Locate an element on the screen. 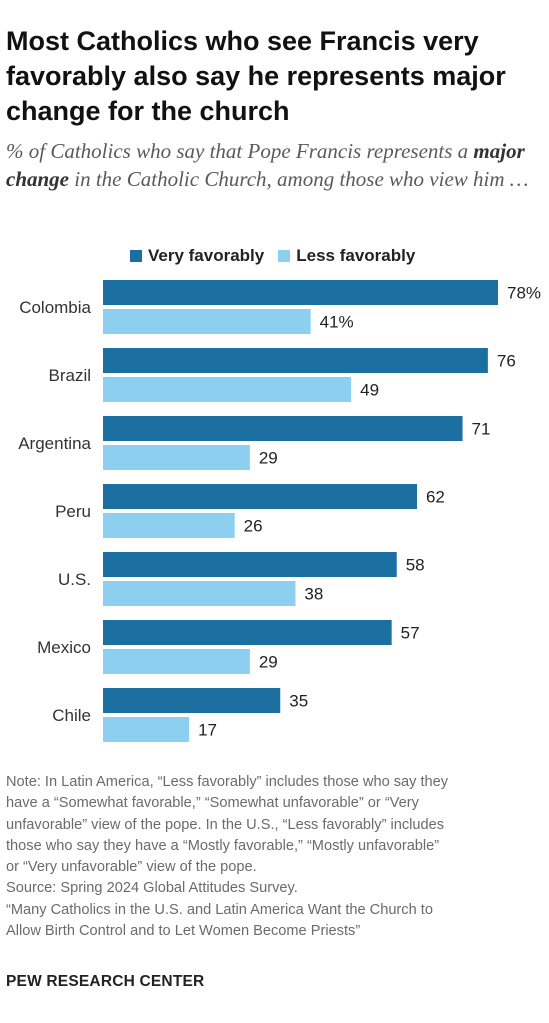 This screenshot has height=1023, width=549. data-label-very-favorably-chile: 35 is located at coordinates (298, 701).